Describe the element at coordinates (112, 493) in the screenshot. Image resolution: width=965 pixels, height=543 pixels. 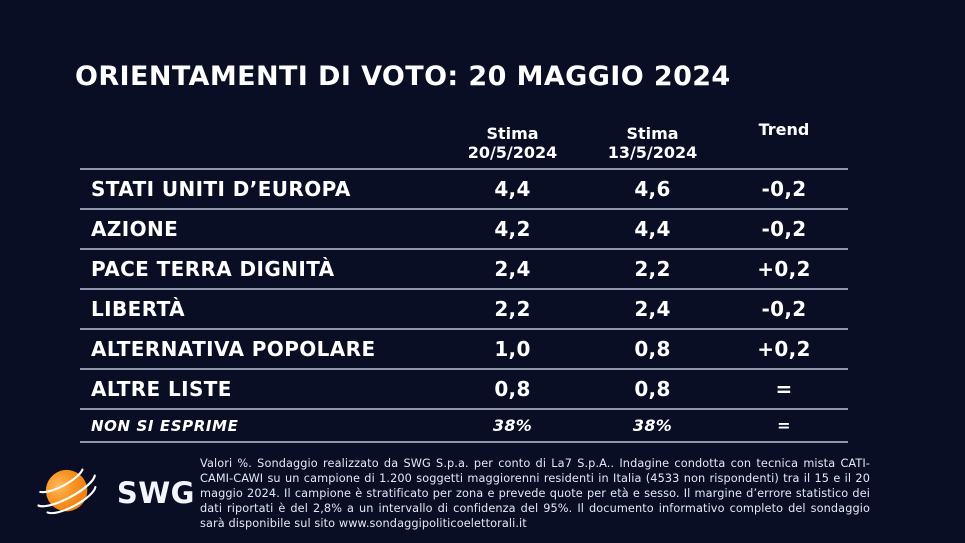
I see `swg-logo: SWG` at that location.